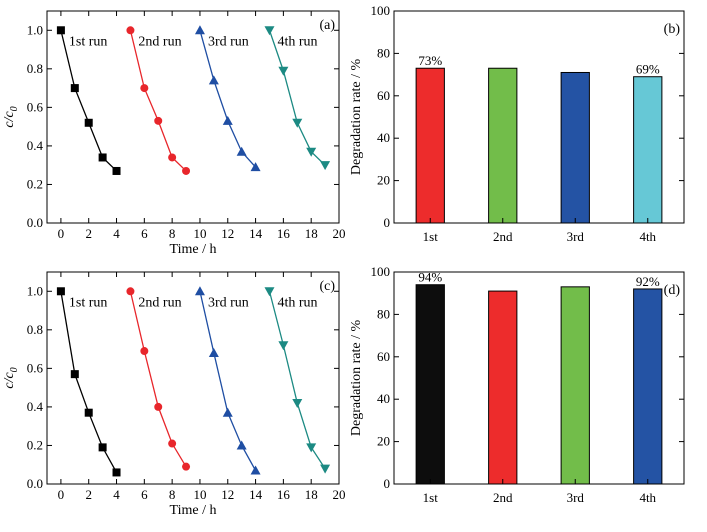 This screenshot has width=707, height=532. What do you see at coordinates (339, 233) in the screenshot?
I see `x-tick-label: 20` at bounding box center [339, 233].